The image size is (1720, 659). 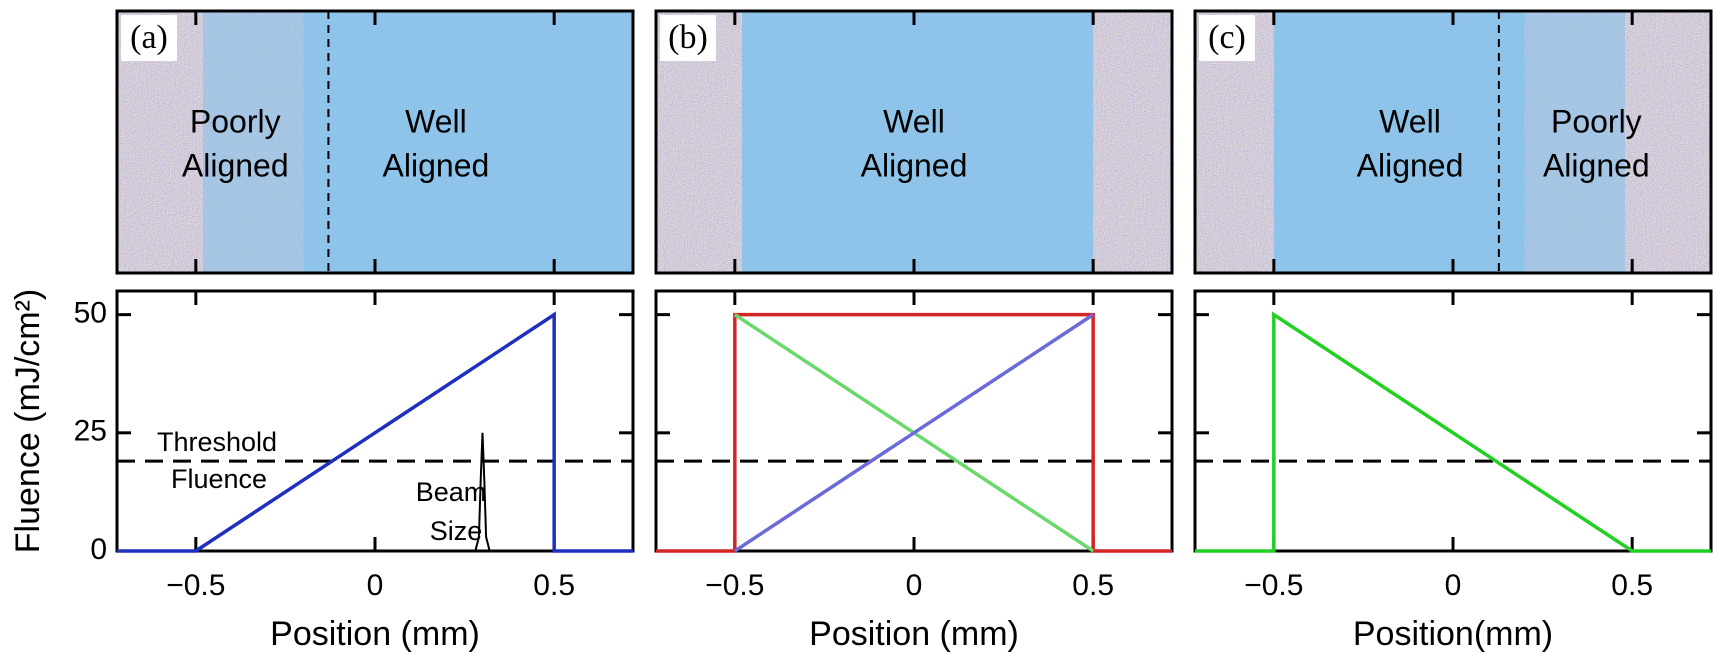 What do you see at coordinates (1453, 634) in the screenshot?
I see `x-axis-label: Position(mm)` at bounding box center [1453, 634].